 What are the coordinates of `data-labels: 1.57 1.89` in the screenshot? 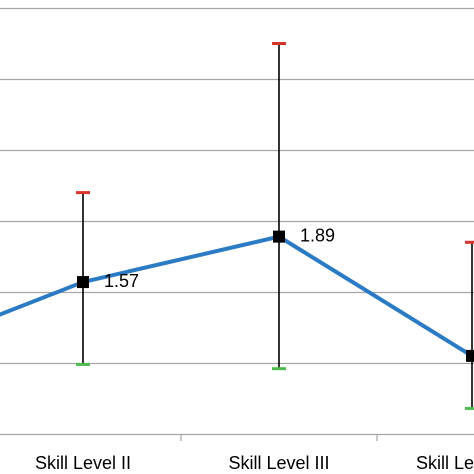 It's located at (219, 258).